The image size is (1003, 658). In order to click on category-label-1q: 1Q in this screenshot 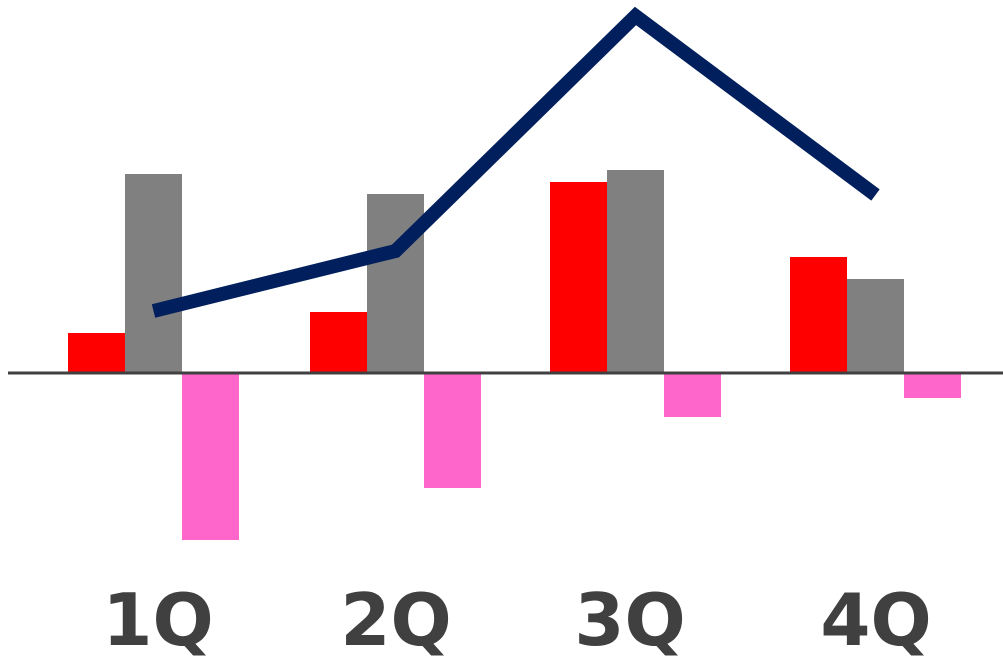, I will do `click(157, 618)`.